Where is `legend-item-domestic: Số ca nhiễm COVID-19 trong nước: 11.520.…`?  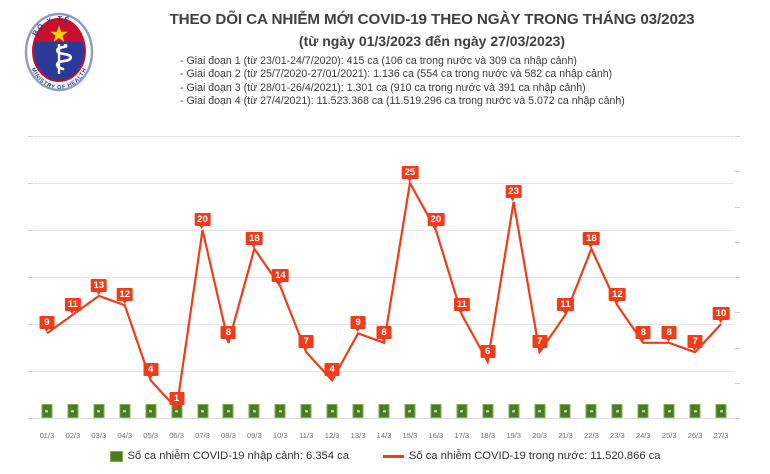 legend-item-domestic: Số ca nhiễm COVID-19 trong nước: 11.520.… is located at coordinates (521, 456).